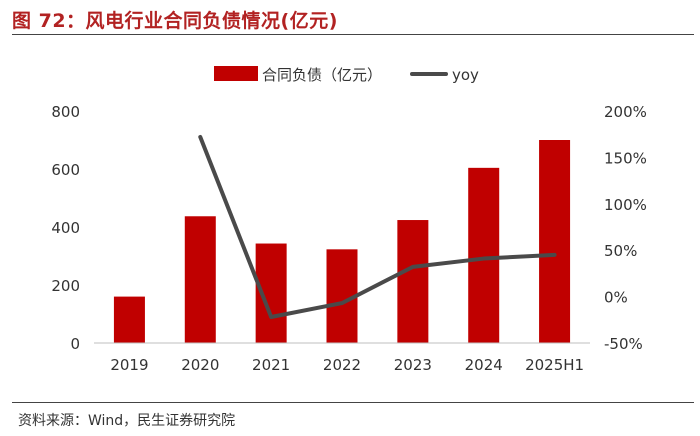 This screenshot has height=436, width=700. Describe the element at coordinates (413, 281) in the screenshot. I see `bar-2023` at that location.